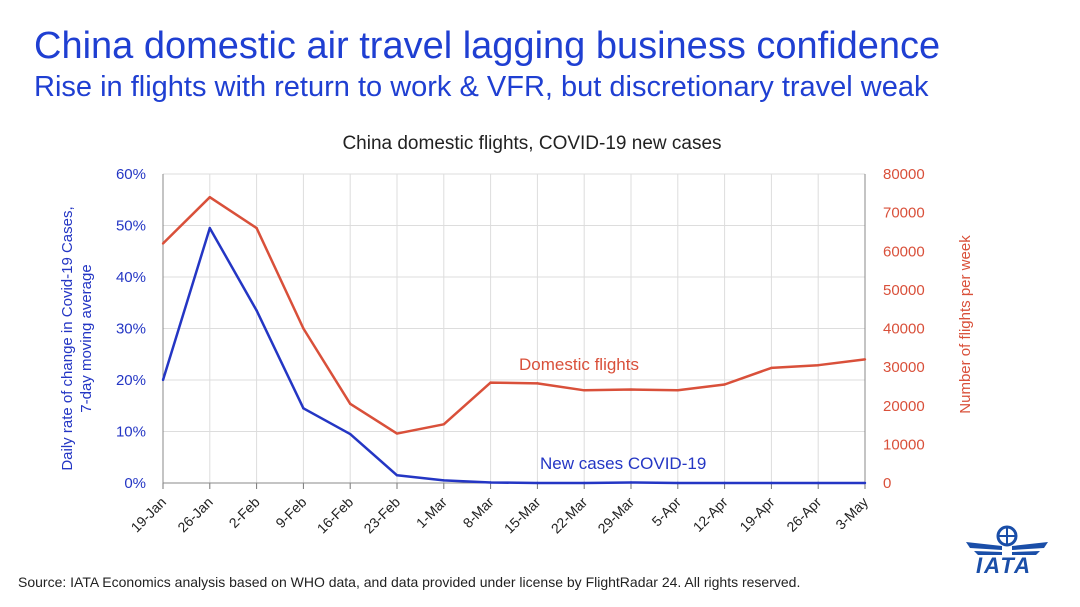  What do you see at coordinates (381, 515) in the screenshot?
I see `x-tick-label: 23-Feb` at bounding box center [381, 515].